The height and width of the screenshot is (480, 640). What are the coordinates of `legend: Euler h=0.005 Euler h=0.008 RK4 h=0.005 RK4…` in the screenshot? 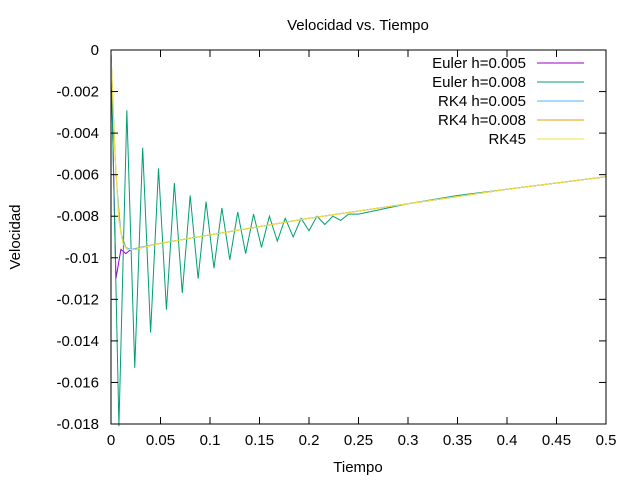 It's located at (508, 101).